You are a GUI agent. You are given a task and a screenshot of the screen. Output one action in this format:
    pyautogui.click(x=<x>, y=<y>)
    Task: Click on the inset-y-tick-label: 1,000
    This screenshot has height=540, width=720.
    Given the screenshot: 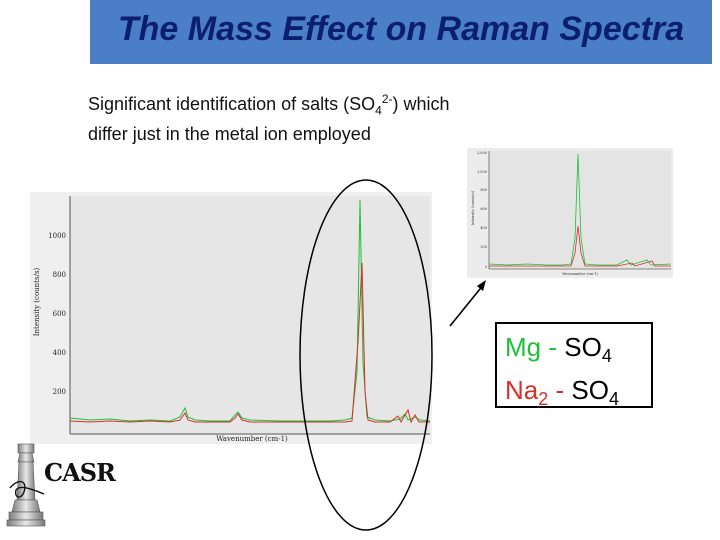 What is the action you would take?
    pyautogui.click(x=482, y=172)
    